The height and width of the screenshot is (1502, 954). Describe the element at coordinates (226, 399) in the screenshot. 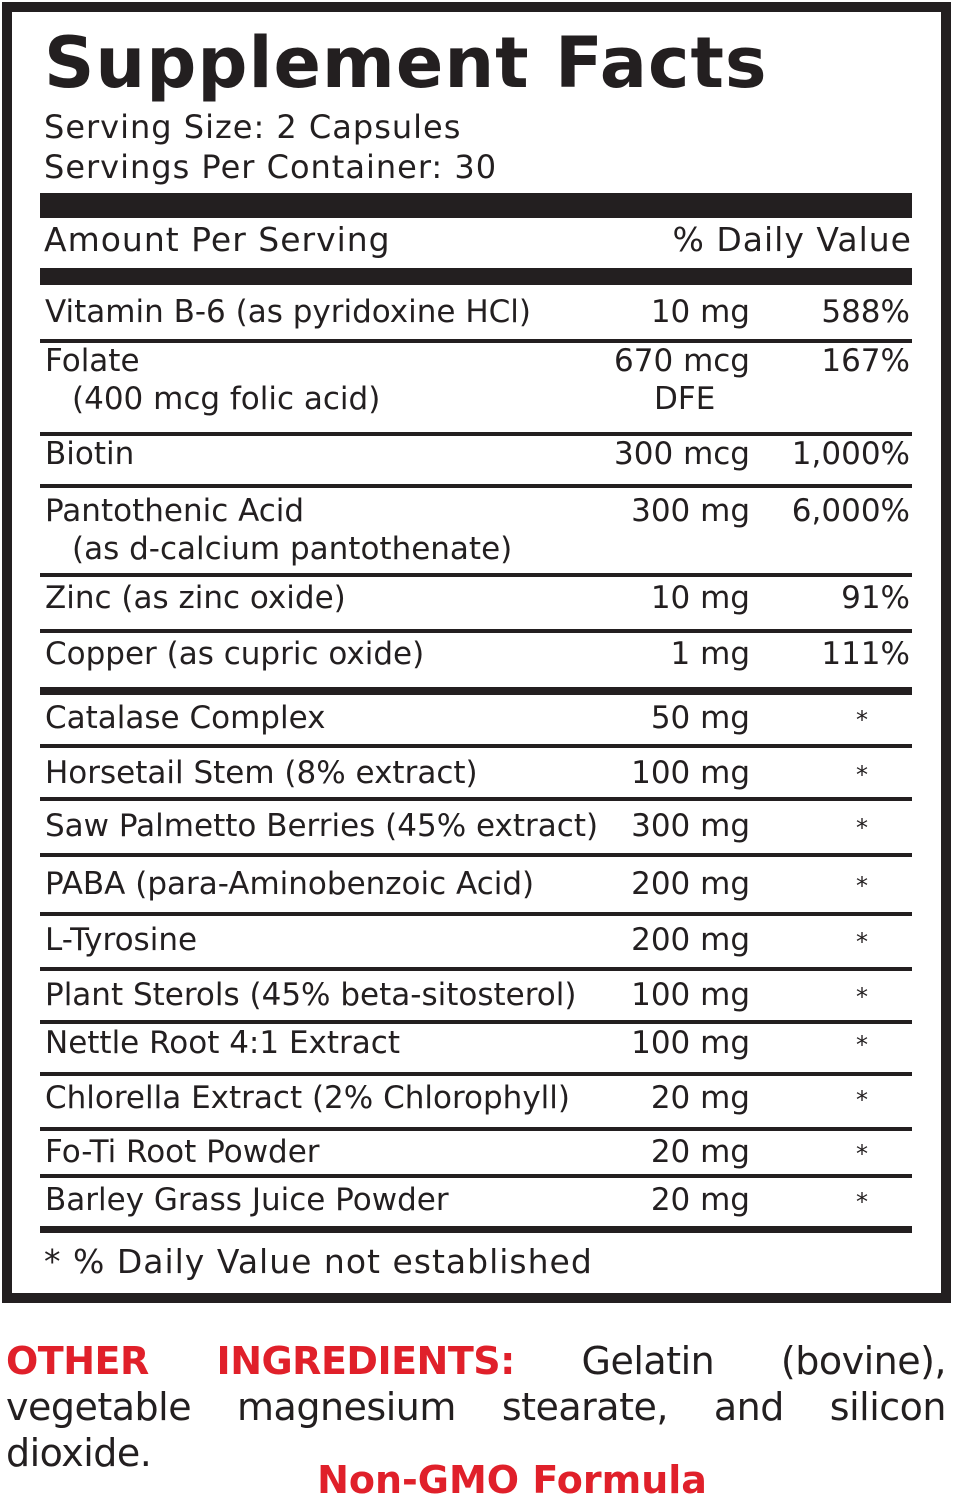

I see `nutrient-detail: (400 mcg folic acid)` at that location.